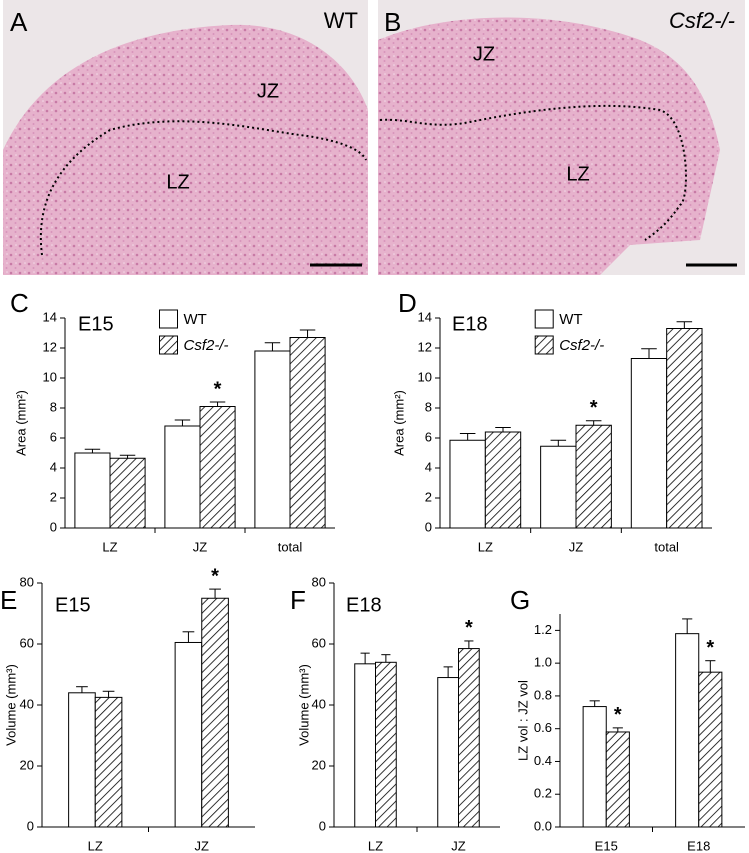 The height and width of the screenshot is (853, 749). I want to click on panel-letter: G, so click(520, 600).